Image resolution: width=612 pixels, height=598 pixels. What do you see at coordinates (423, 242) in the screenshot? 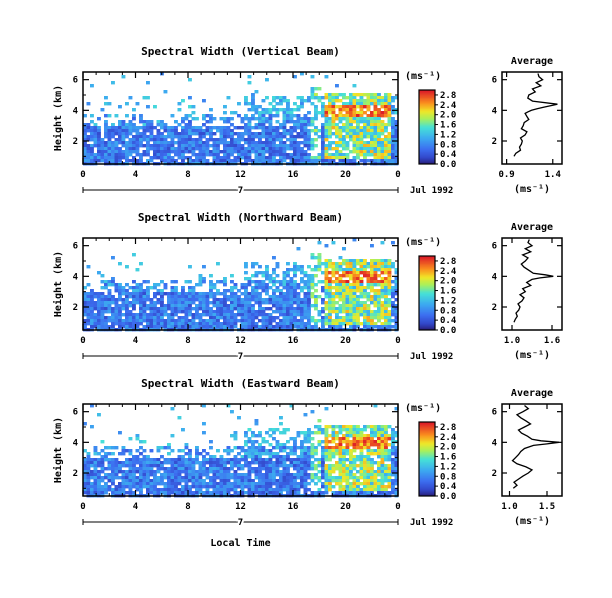
I see `colorbar-unit: (ms⁻¹)` at bounding box center [423, 242].